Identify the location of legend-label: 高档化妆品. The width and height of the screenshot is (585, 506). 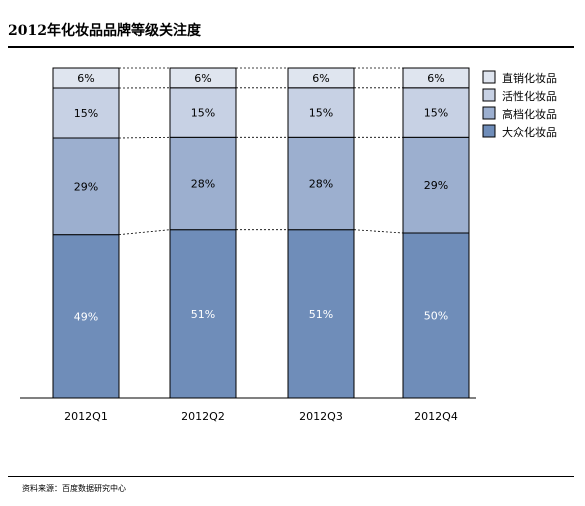
(529, 114).